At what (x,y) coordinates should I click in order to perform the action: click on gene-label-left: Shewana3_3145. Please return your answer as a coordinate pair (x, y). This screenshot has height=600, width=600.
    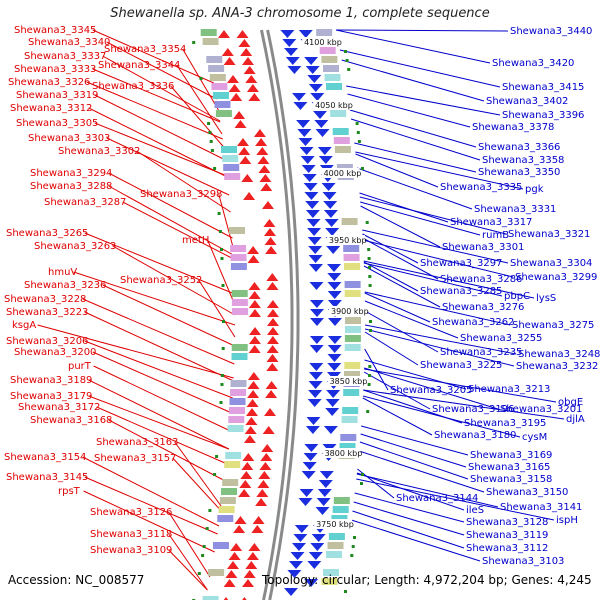
    Looking at the image, I should click on (47, 477).